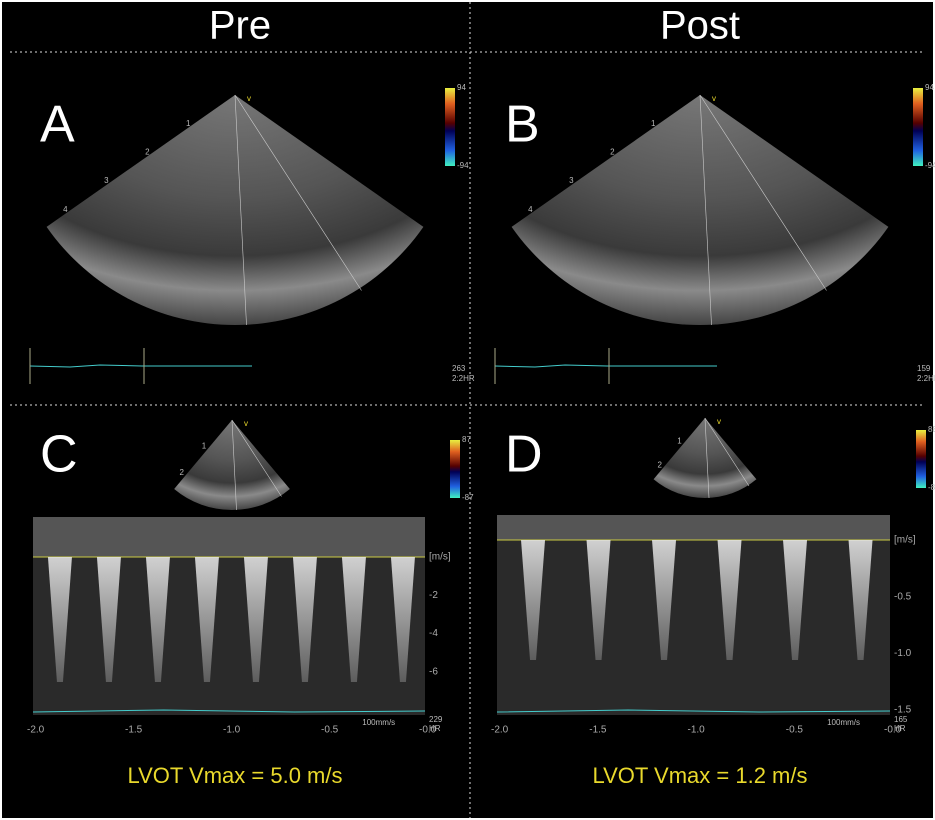 The image size is (935, 820). What do you see at coordinates (903, 596) in the screenshot?
I see `velocity-tick: -0.5` at bounding box center [903, 596].